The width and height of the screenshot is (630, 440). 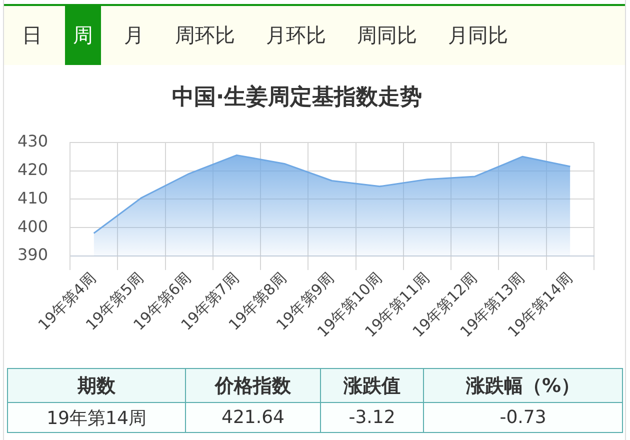 I want to click on category-label: 周同比, so click(x=387, y=35).